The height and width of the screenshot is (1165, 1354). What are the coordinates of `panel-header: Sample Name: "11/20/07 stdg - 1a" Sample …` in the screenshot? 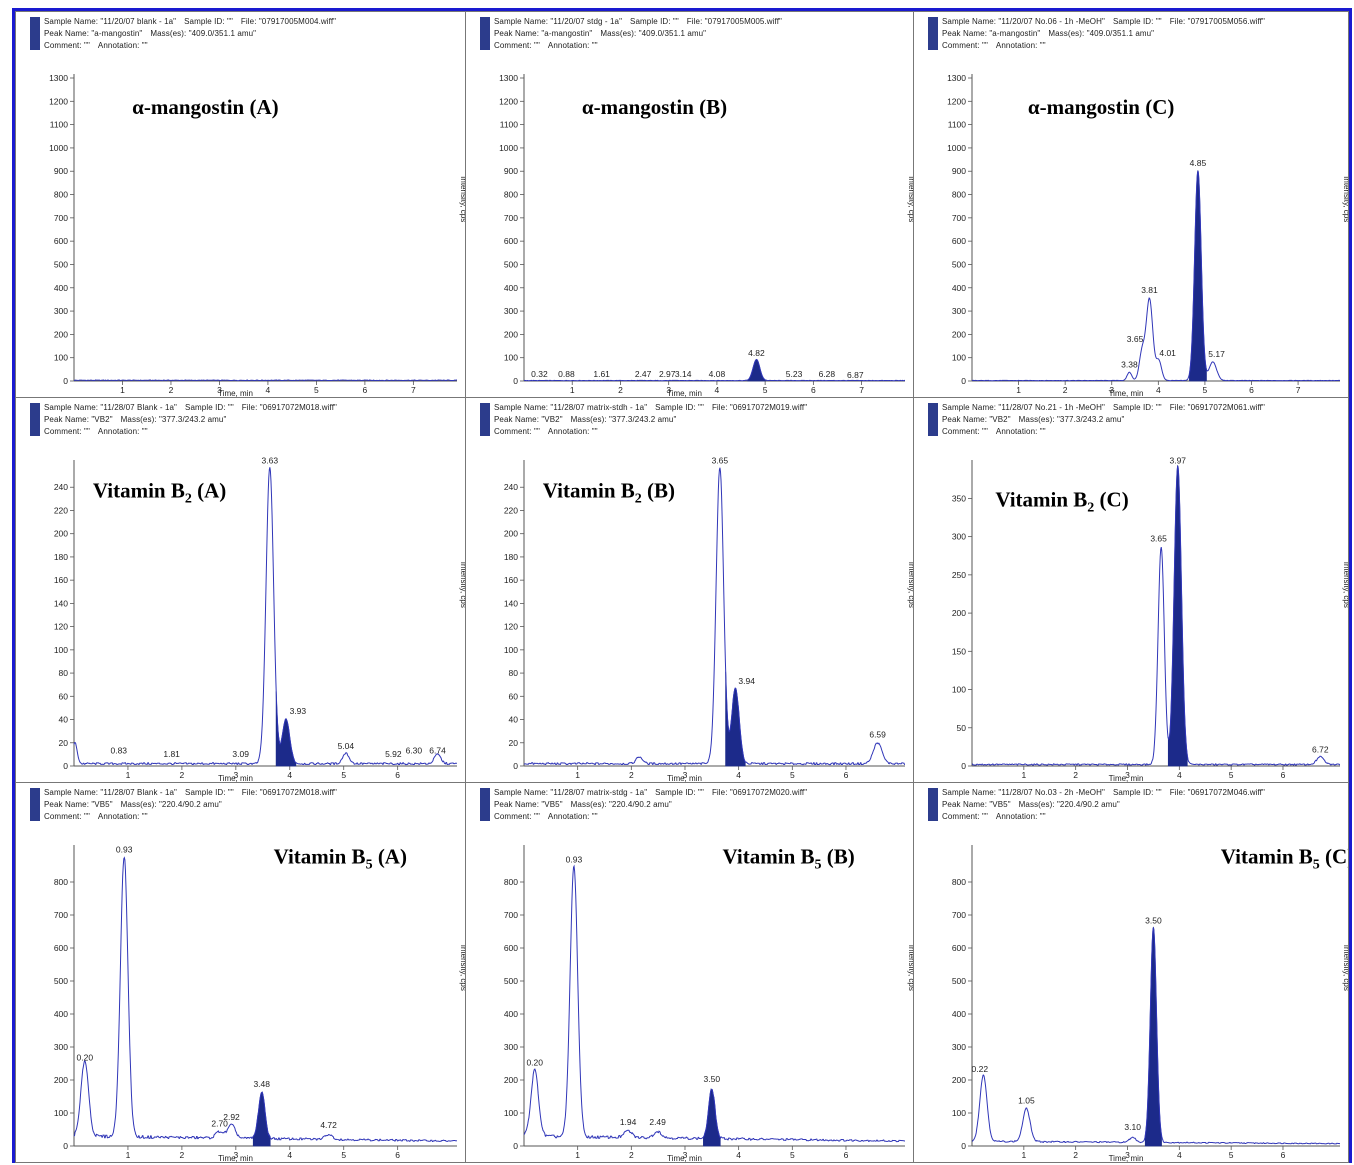 It's located at (689, 33).